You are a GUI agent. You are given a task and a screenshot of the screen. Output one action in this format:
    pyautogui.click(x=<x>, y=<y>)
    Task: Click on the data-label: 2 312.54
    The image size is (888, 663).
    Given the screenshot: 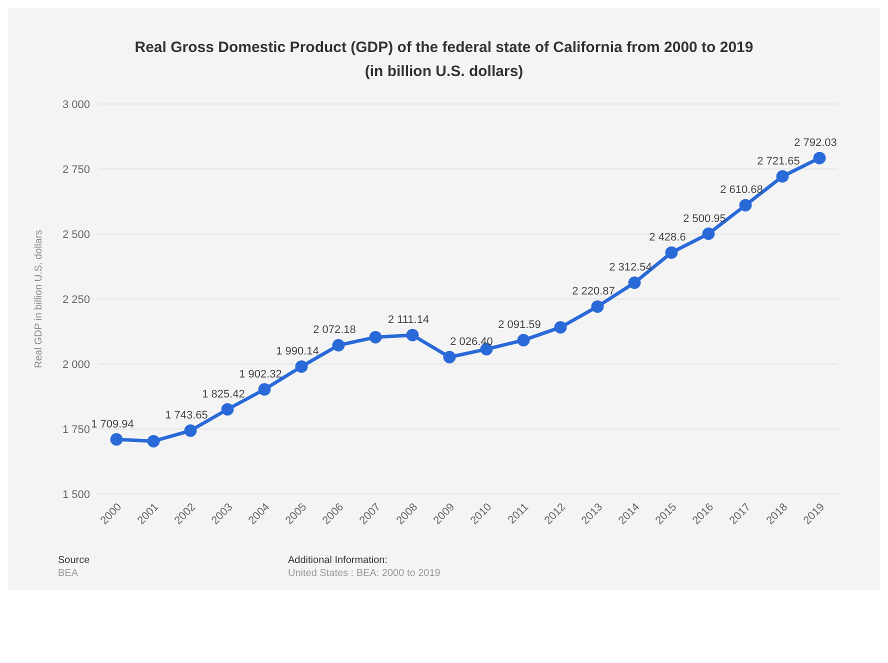 What is the action you would take?
    pyautogui.click(x=630, y=268)
    